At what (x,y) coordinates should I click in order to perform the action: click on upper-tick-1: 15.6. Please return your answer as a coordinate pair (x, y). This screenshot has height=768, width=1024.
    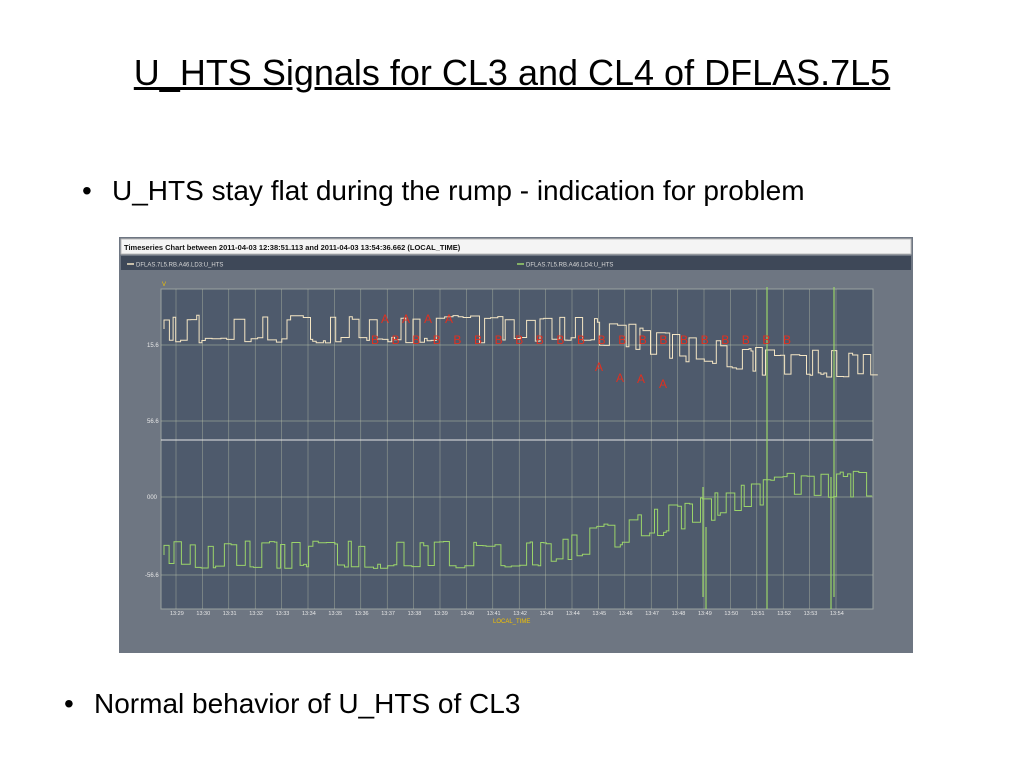
    Looking at the image, I should click on (153, 346).